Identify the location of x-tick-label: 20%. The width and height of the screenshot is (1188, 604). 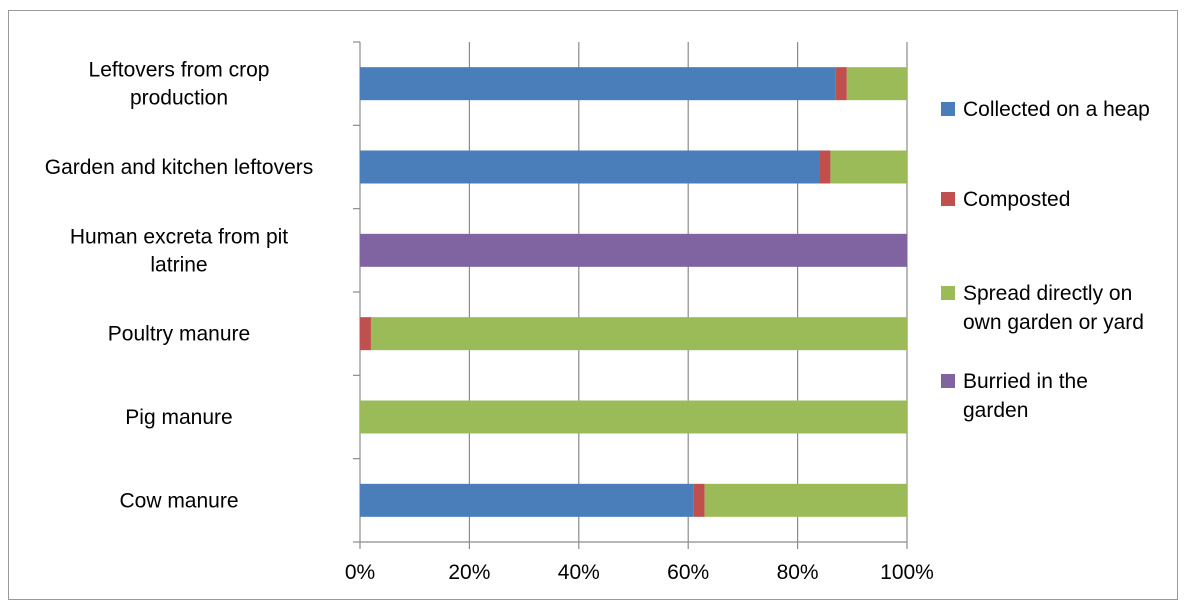
(469, 572).